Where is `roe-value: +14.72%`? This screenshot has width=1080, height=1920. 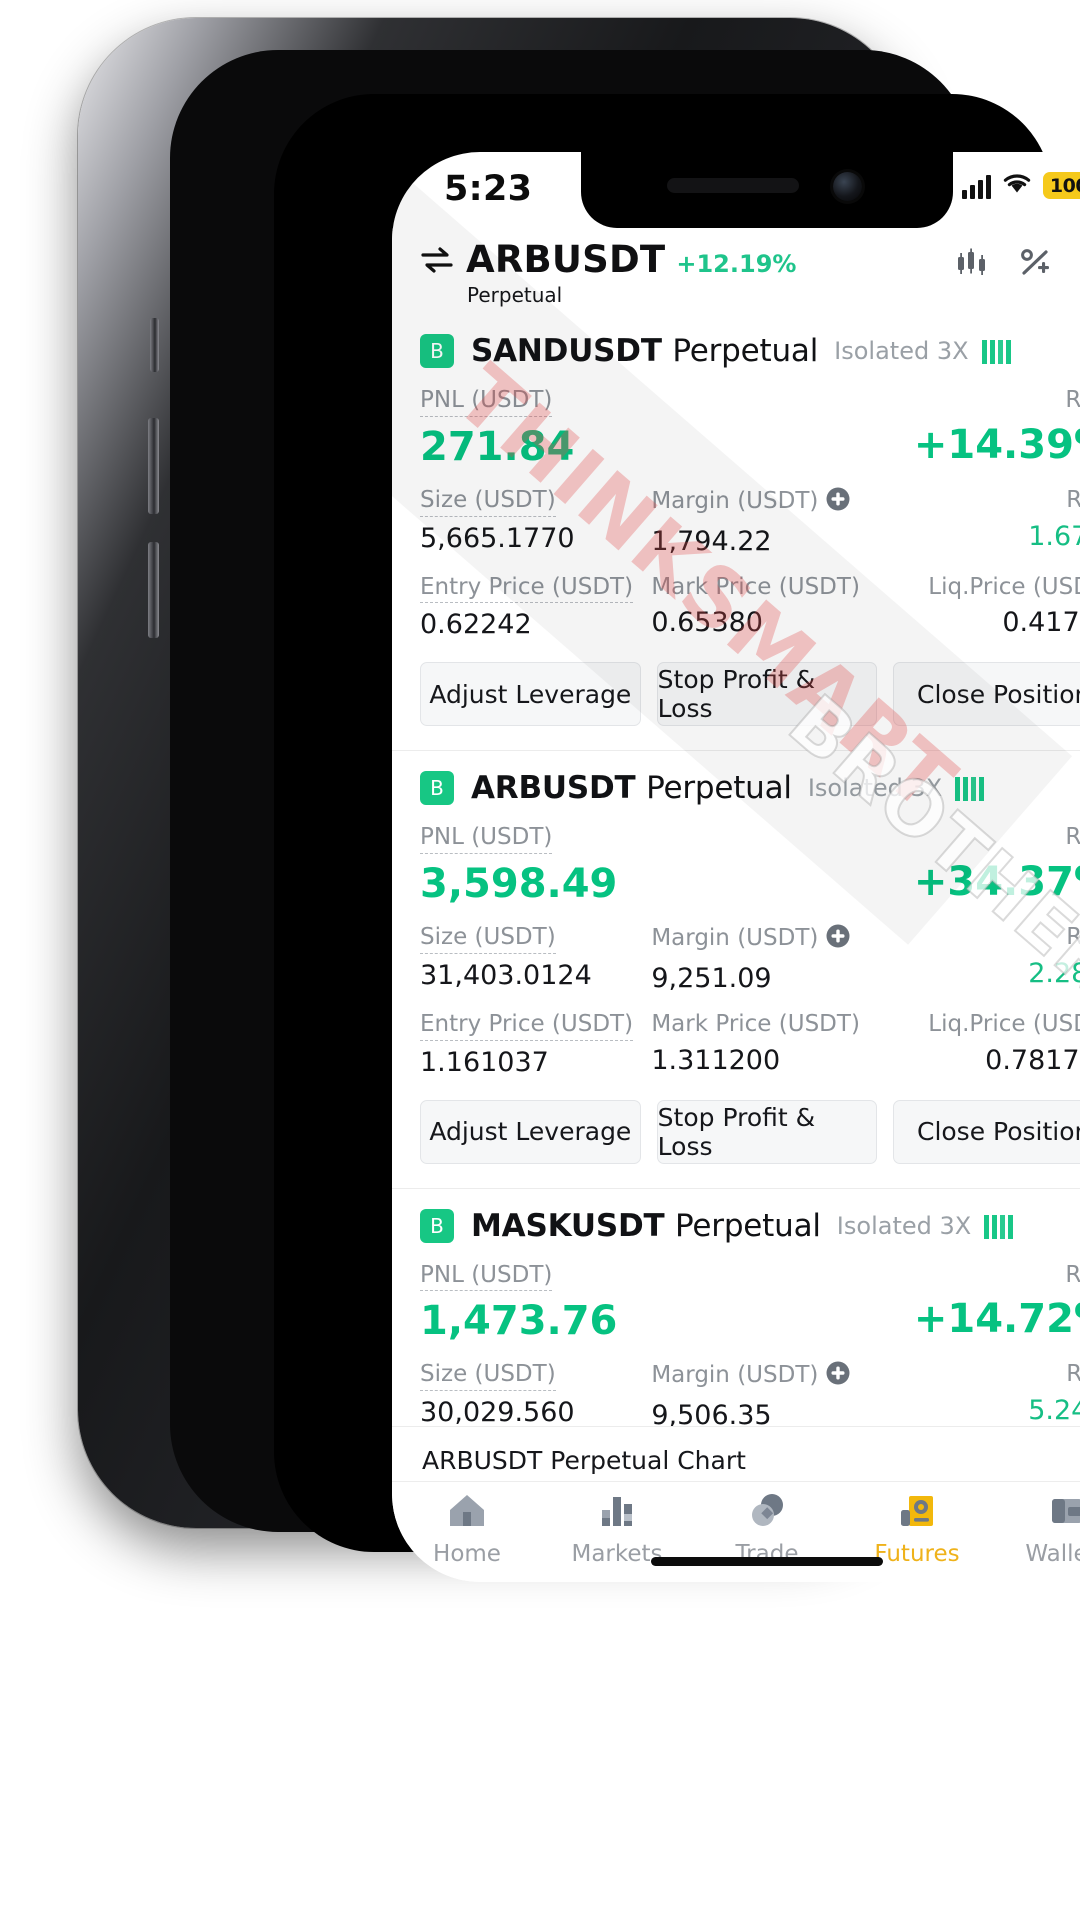 roe-value: +14.72% is located at coordinates (996, 1319).